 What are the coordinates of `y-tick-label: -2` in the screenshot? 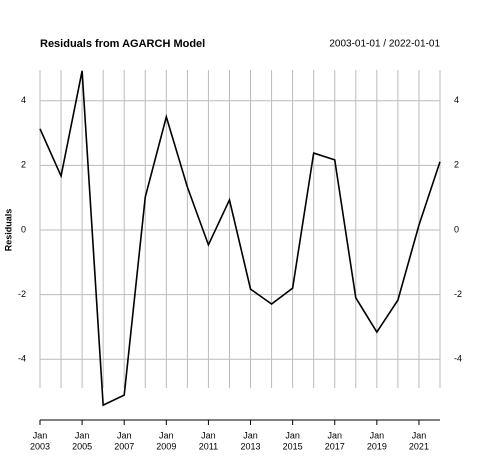 It's located at (22, 294).